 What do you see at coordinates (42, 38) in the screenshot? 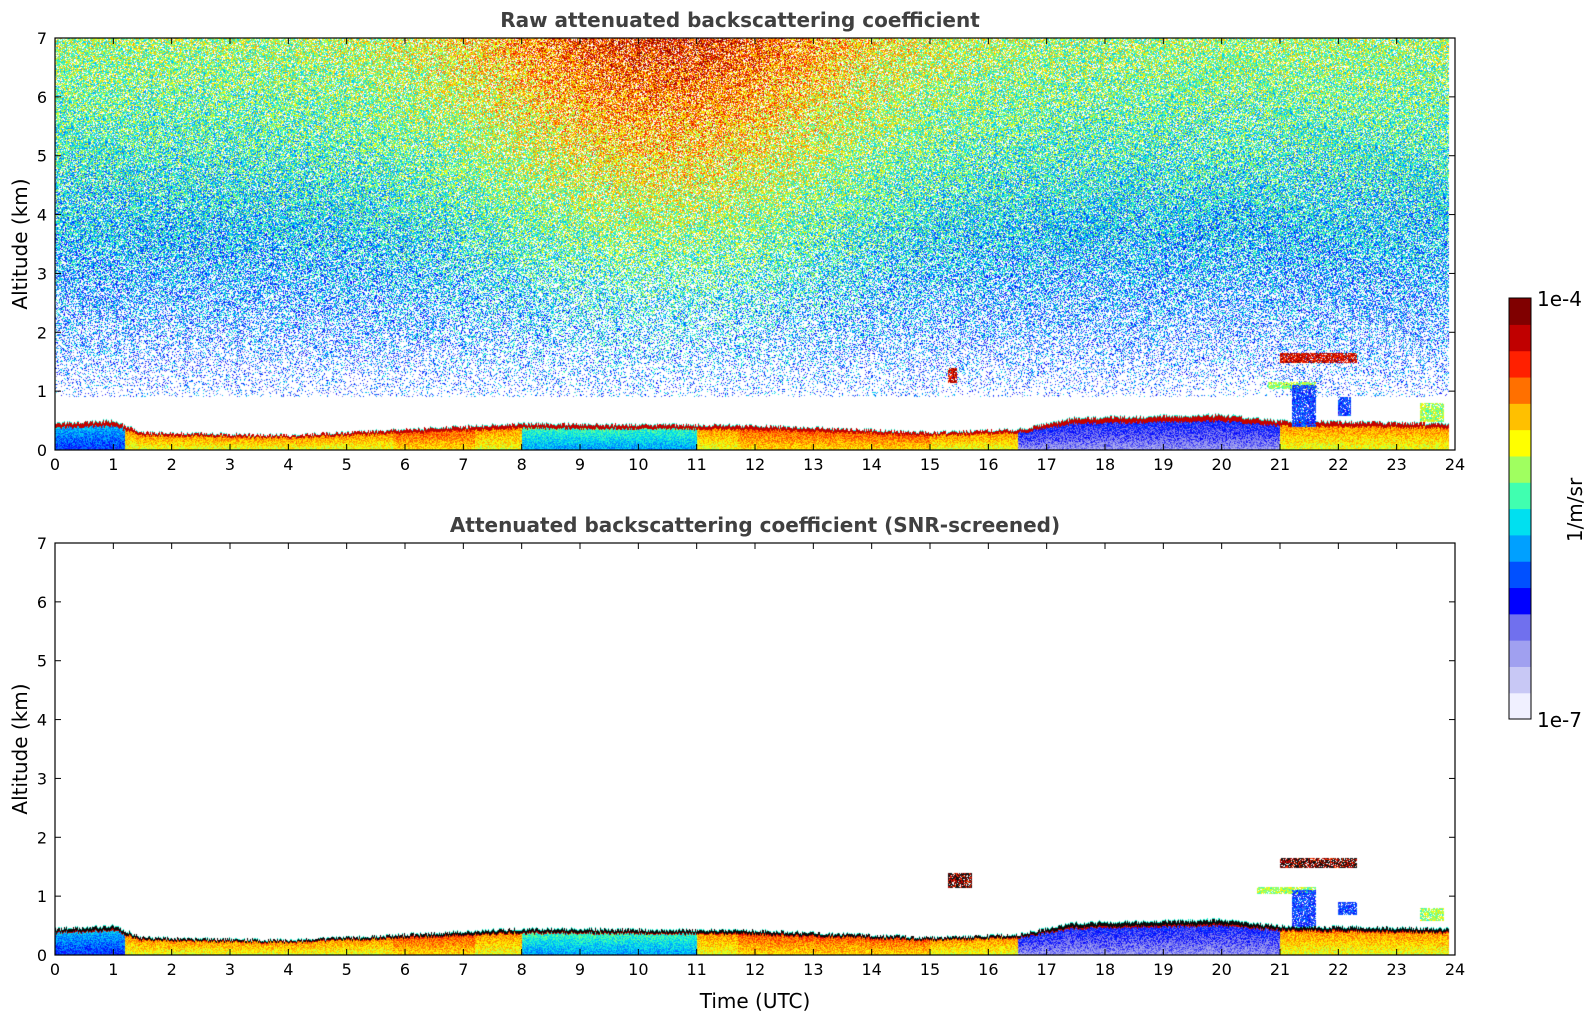
I see `raw-y-tick-label: 7` at bounding box center [42, 38].